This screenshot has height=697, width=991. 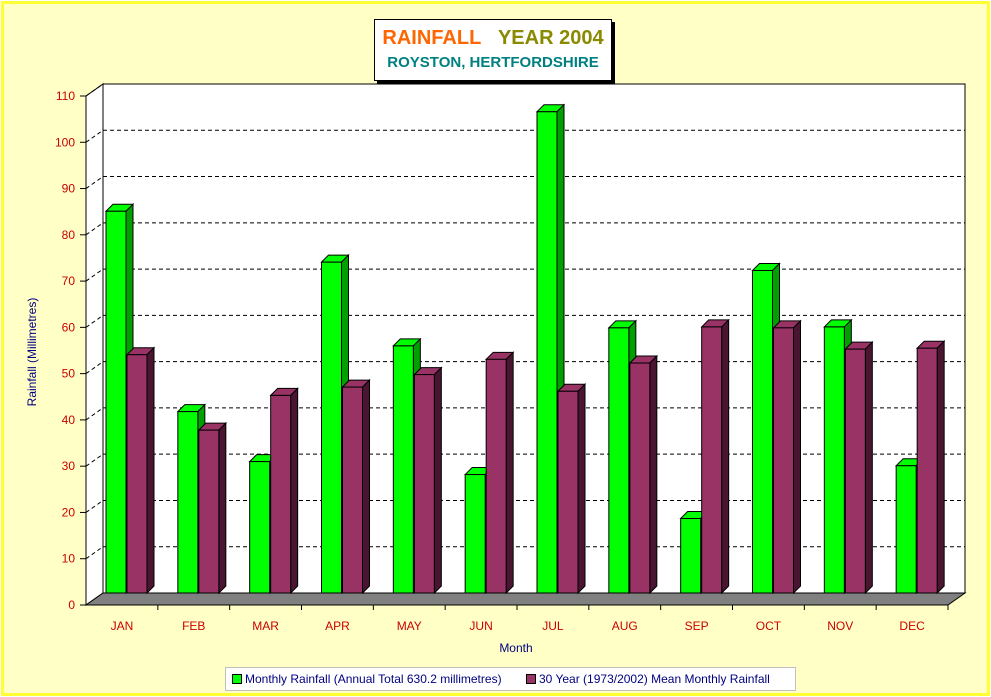 What do you see at coordinates (403, 469) in the screenshot?
I see `bar-monthly-may` at bounding box center [403, 469].